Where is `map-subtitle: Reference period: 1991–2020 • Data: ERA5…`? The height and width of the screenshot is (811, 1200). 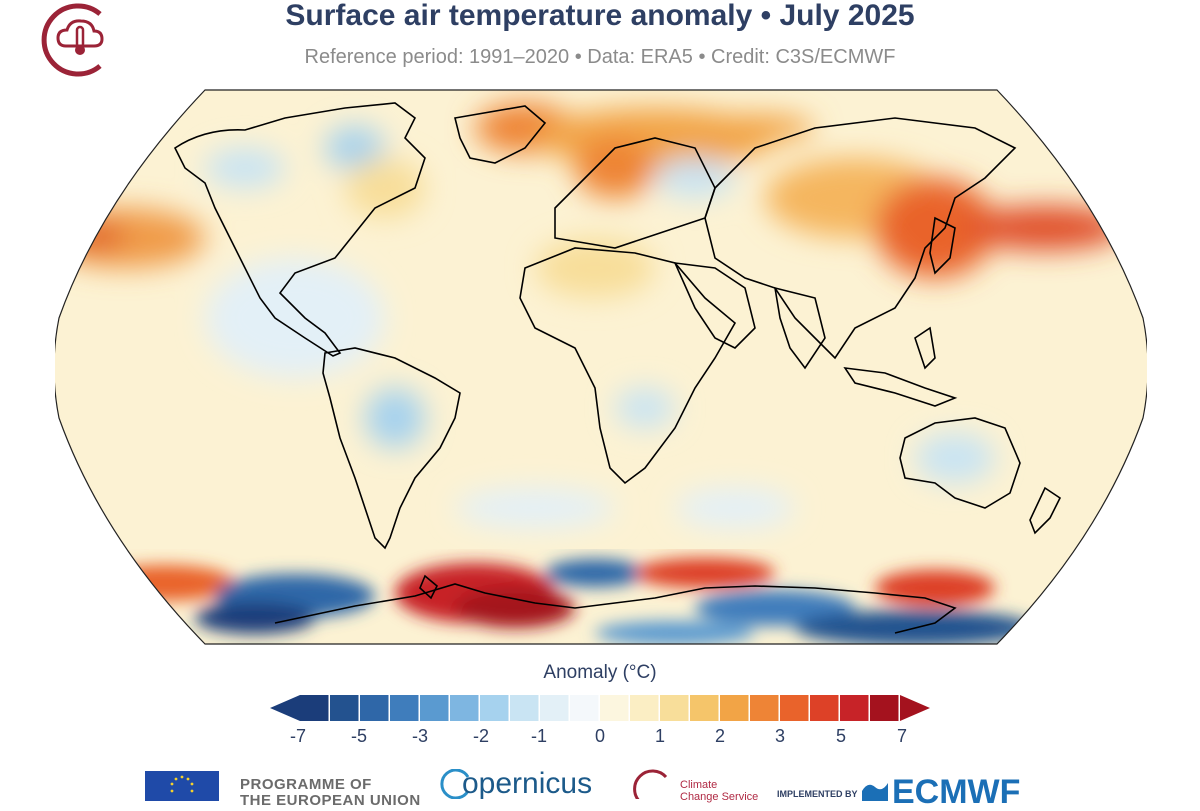
map-subtitle: Reference period: 1991–2020 • Data: ERA5… is located at coordinates (600, 57).